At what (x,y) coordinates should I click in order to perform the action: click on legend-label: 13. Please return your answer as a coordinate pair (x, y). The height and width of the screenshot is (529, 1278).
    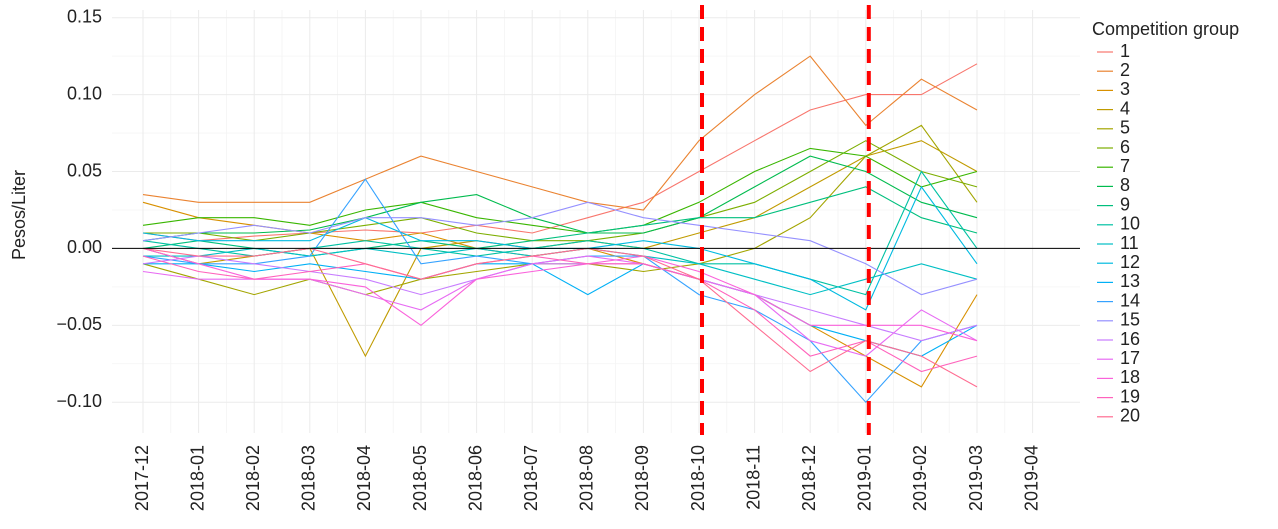
    Looking at the image, I should click on (1130, 281).